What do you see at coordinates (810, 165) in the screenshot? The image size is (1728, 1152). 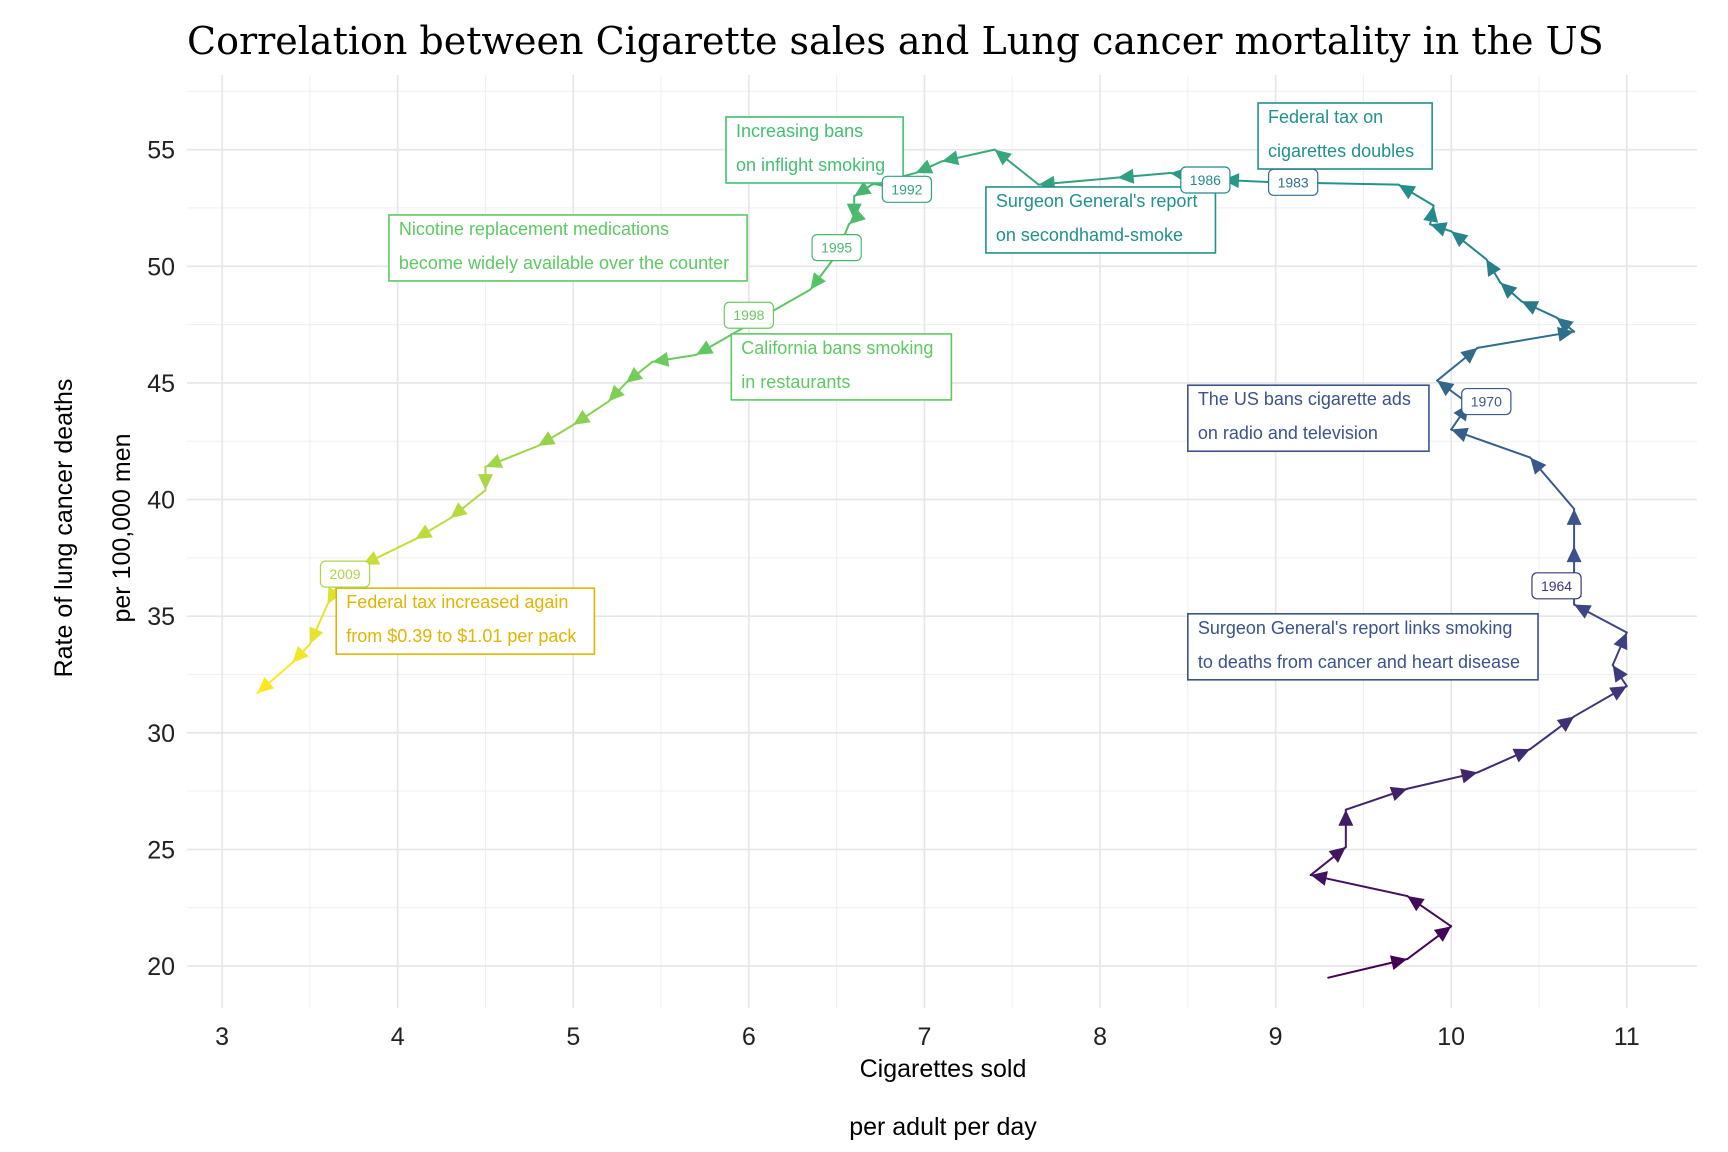 I see `annotation-text: on inflight smoking` at bounding box center [810, 165].